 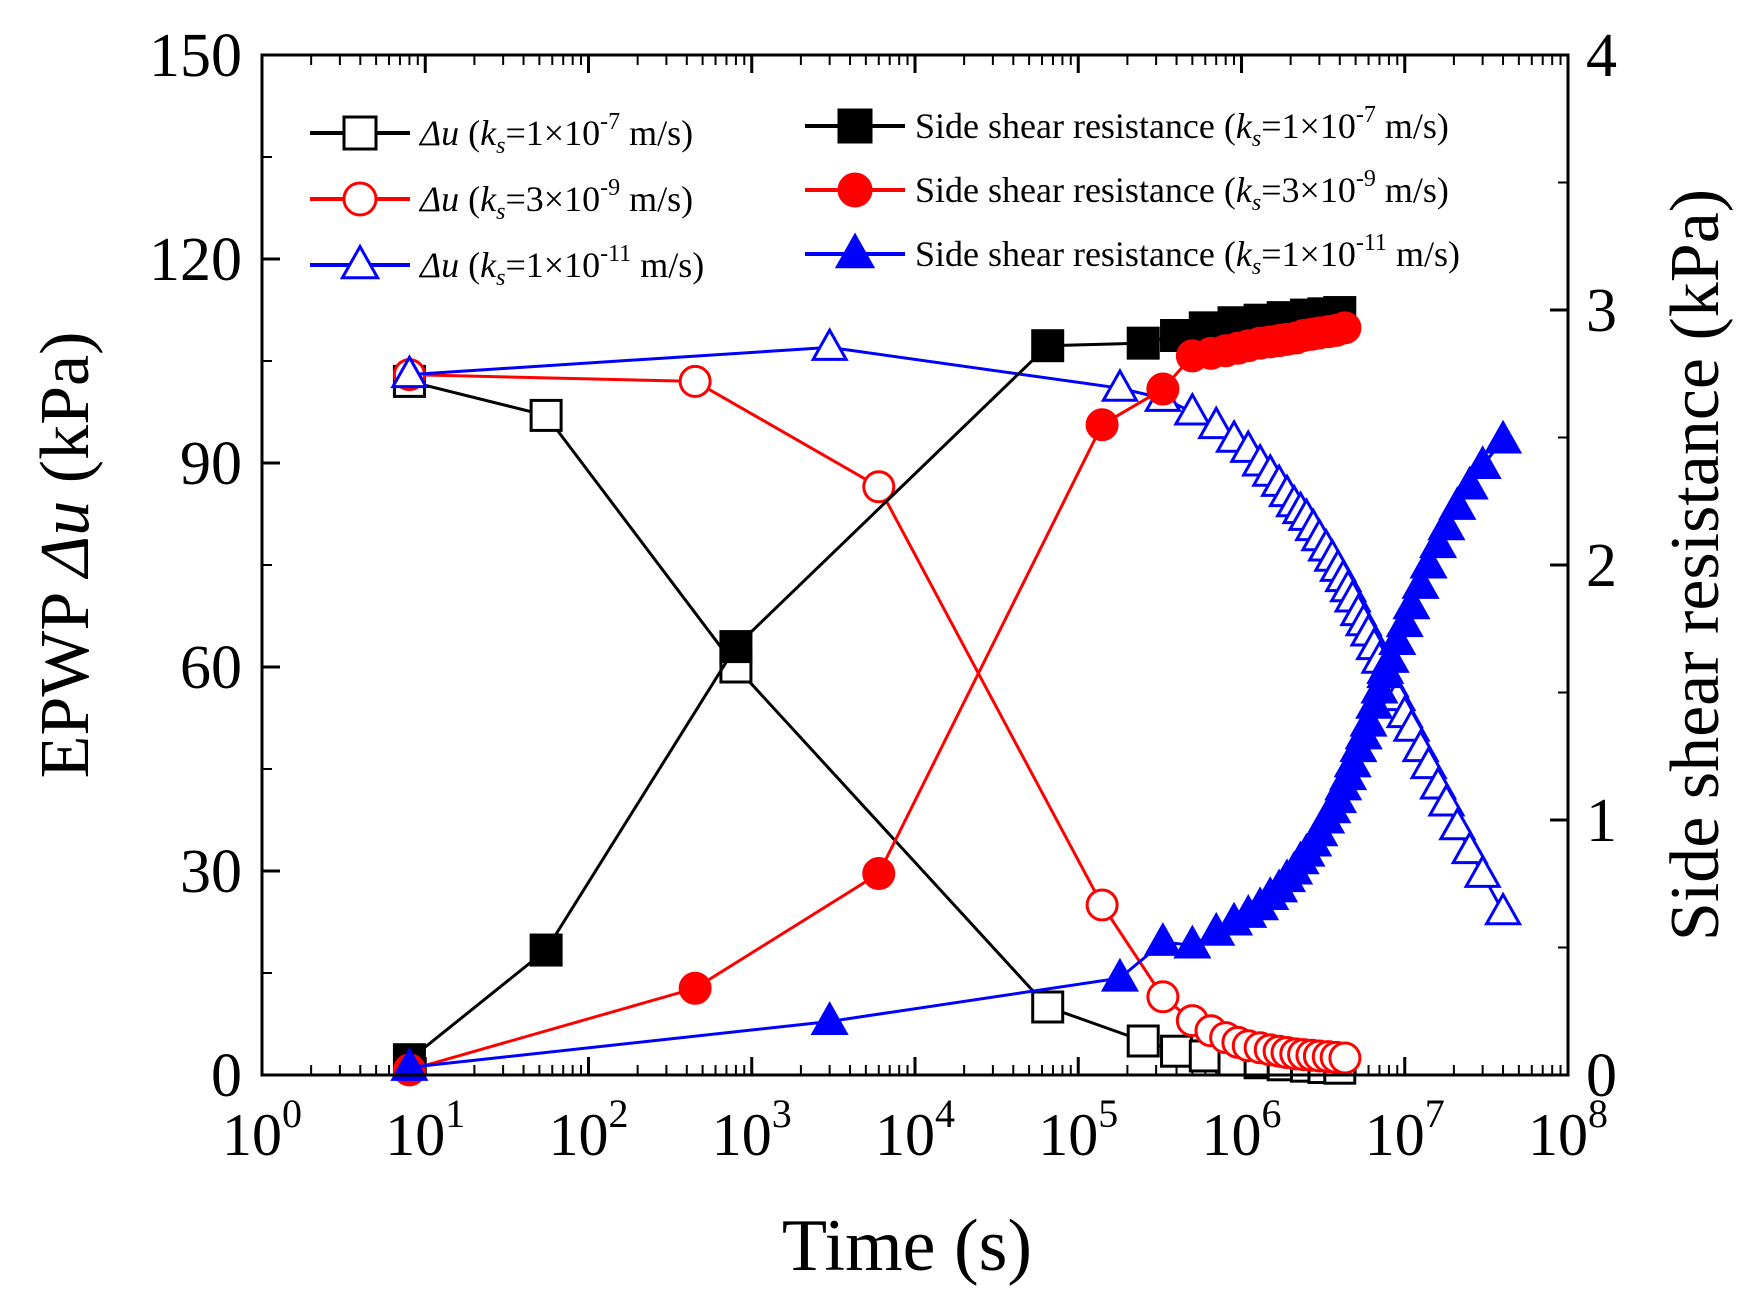 What do you see at coordinates (782, 1113) in the screenshot?
I see `x-tick-label-exponent: 3` at bounding box center [782, 1113].